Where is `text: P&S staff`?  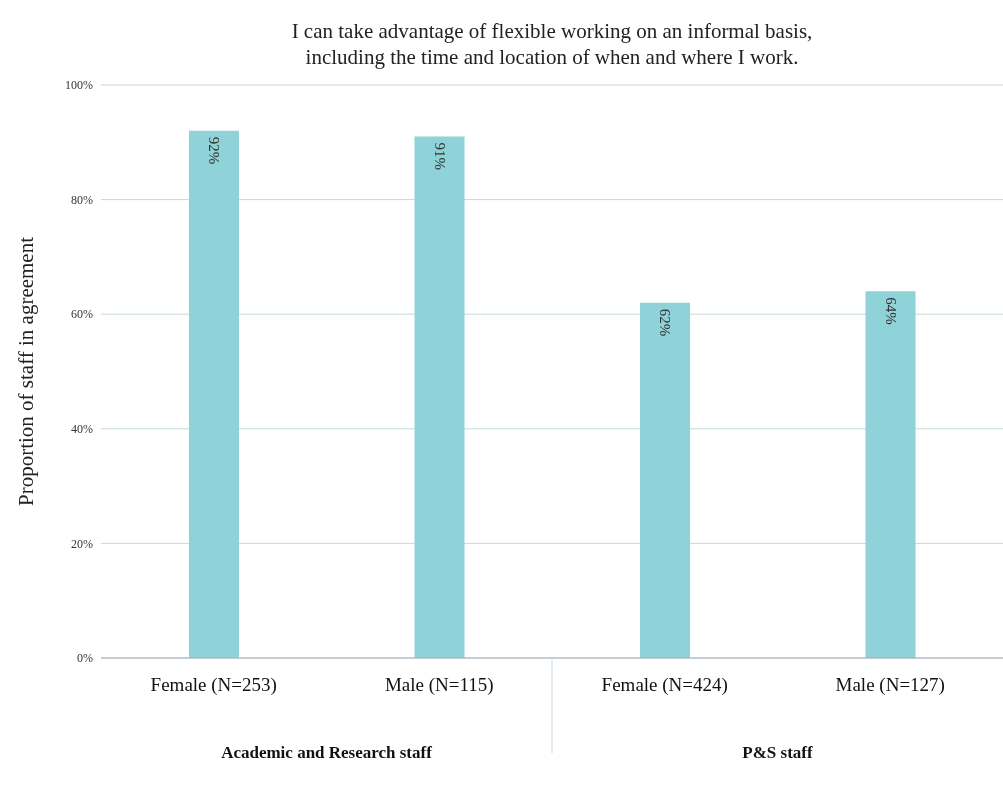 text: P&S staff is located at coordinates (778, 752).